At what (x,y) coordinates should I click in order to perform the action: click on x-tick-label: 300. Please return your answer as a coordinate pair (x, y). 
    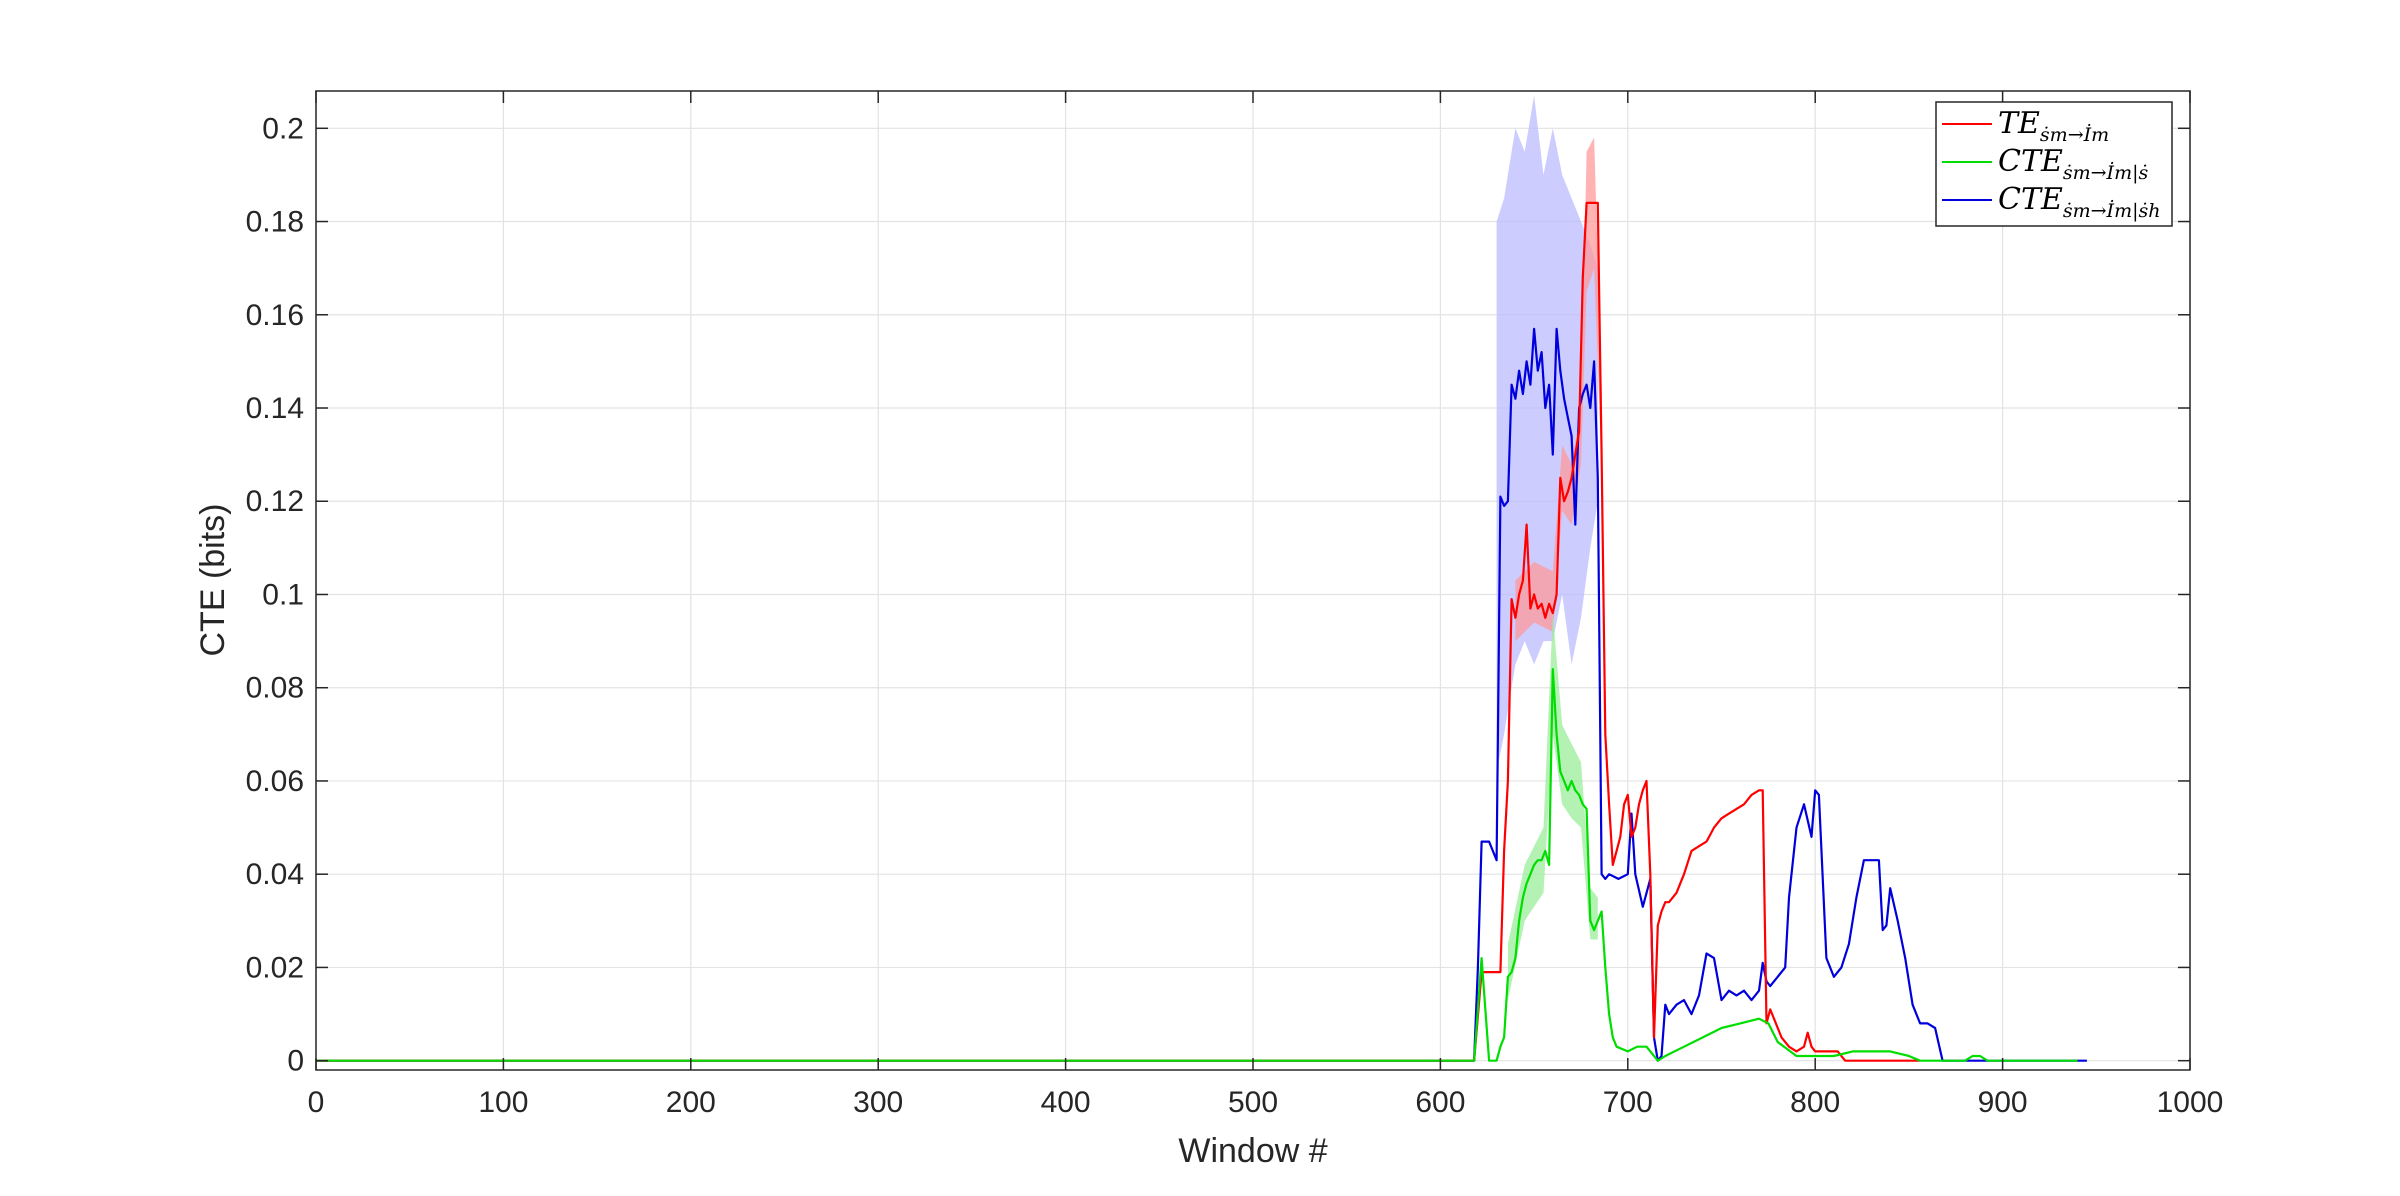
    Looking at the image, I should click on (878, 1102).